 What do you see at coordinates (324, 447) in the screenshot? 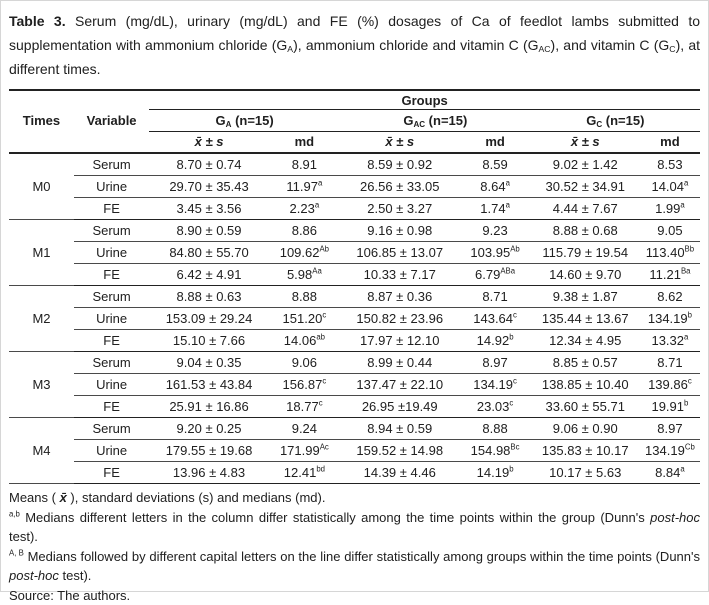
I see `stat-superscript: Ac` at bounding box center [324, 447].